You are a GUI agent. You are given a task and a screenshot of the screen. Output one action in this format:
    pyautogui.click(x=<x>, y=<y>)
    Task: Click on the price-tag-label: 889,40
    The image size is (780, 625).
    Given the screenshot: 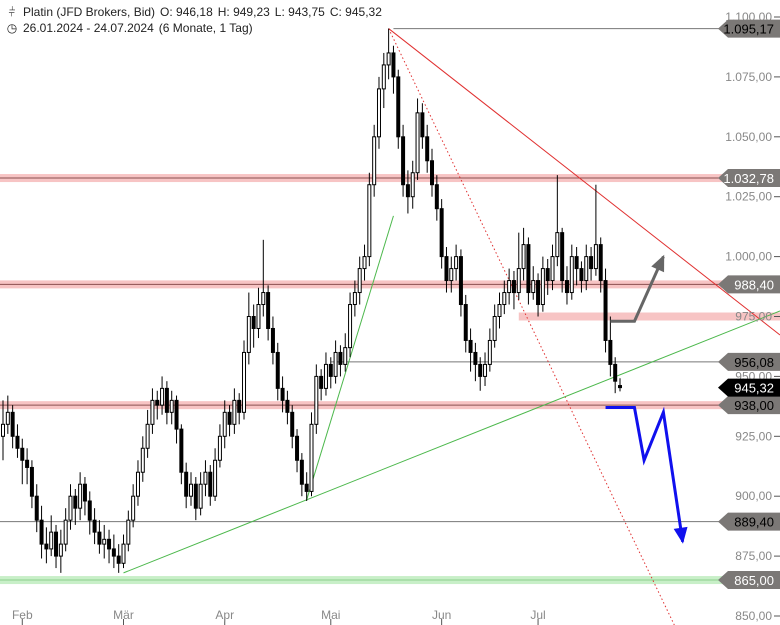 What is the action you would take?
    pyautogui.click(x=754, y=522)
    